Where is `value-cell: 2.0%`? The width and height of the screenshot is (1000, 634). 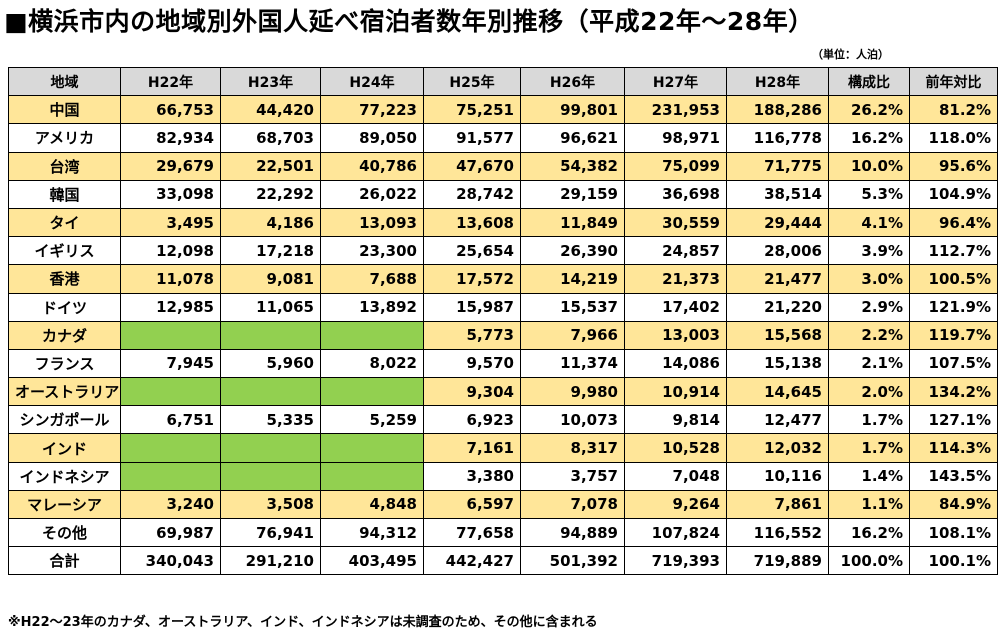
value-cell: 2.0% is located at coordinates (869, 392).